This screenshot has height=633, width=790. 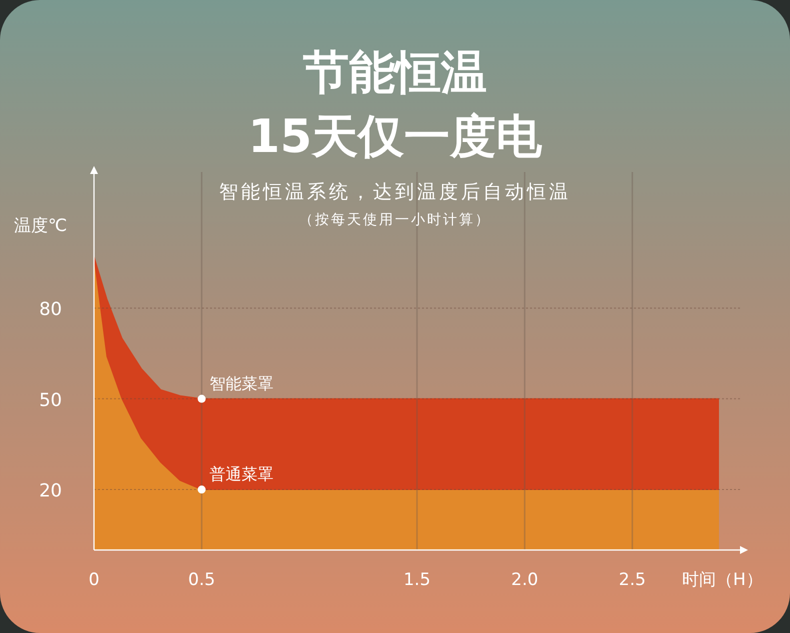 I want to click on x-tick-label: 1.5, so click(x=417, y=580).